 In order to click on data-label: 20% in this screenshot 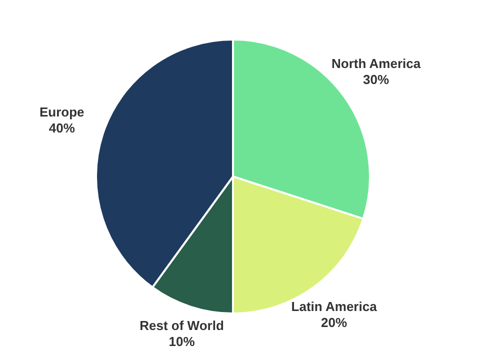, I will do `click(334, 322)`.